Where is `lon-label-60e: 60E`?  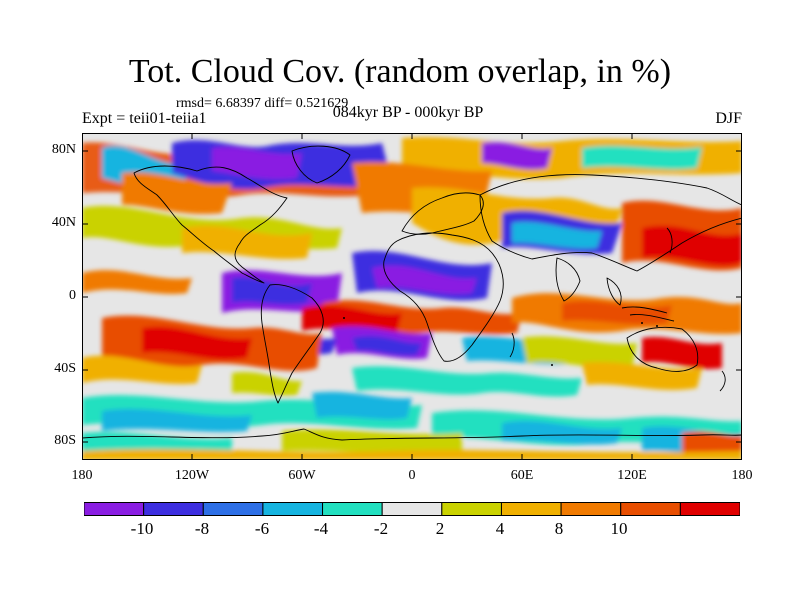
lon-label-60e: 60E is located at coordinates (522, 475).